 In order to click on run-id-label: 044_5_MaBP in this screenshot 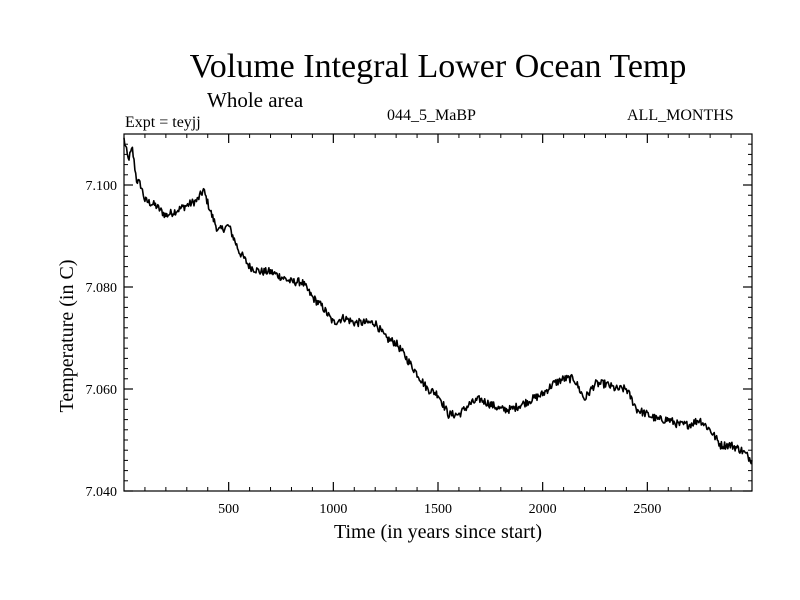, I will do `click(431, 115)`.